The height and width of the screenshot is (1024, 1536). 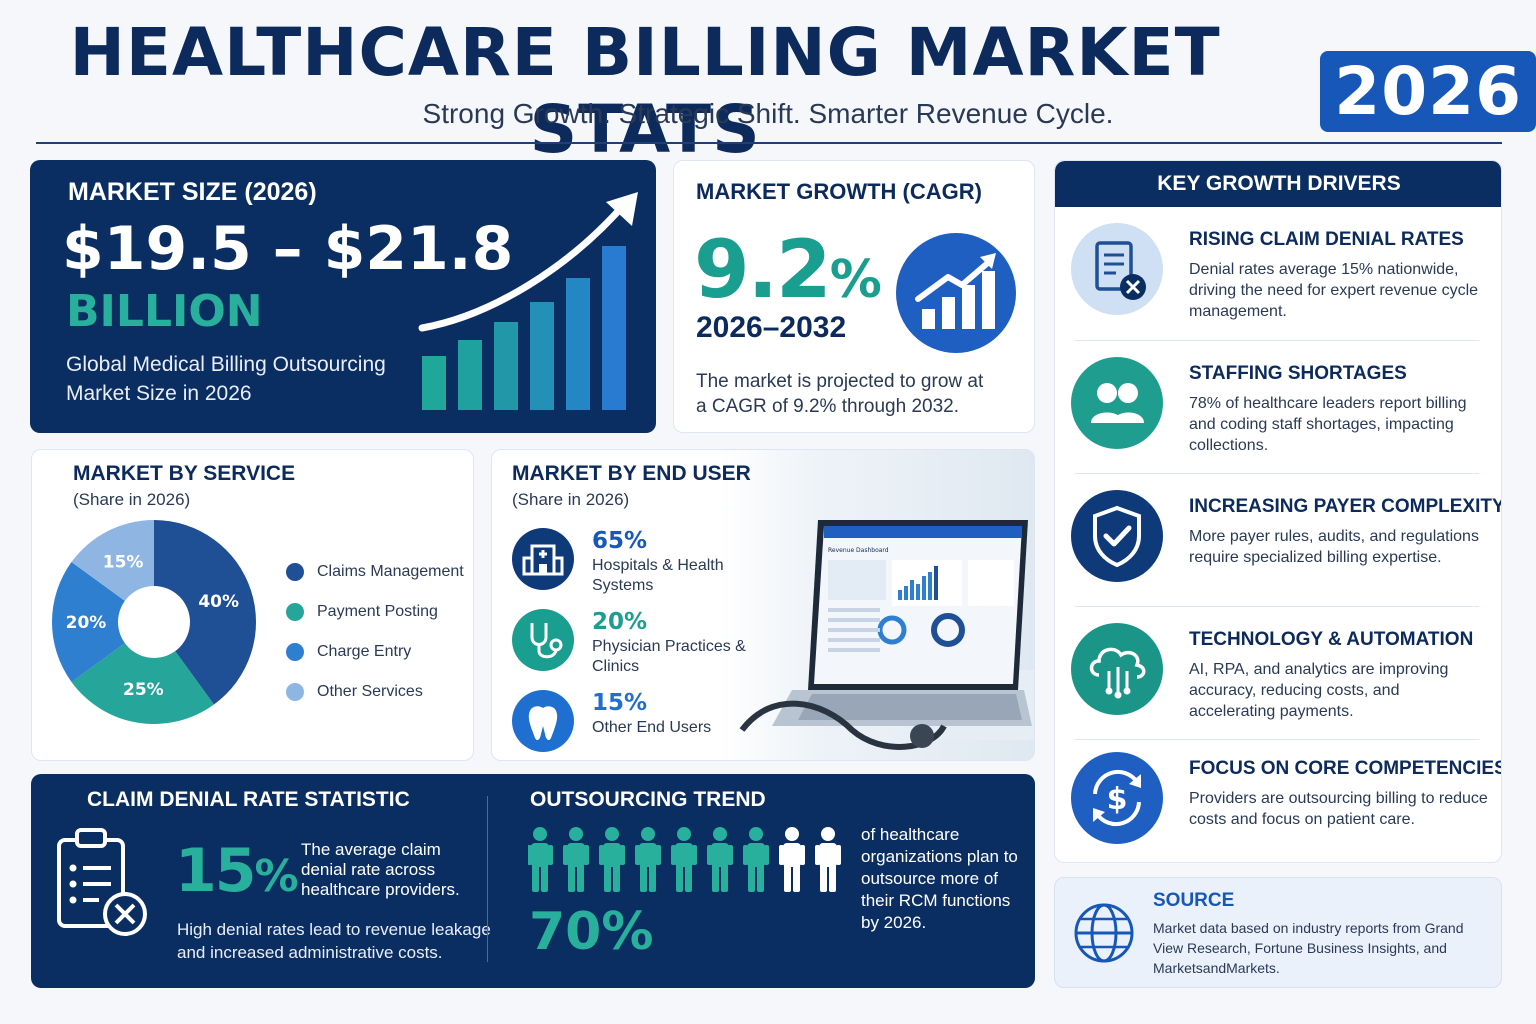 I want to click on legend-label: Charge Entry, so click(x=364, y=651).